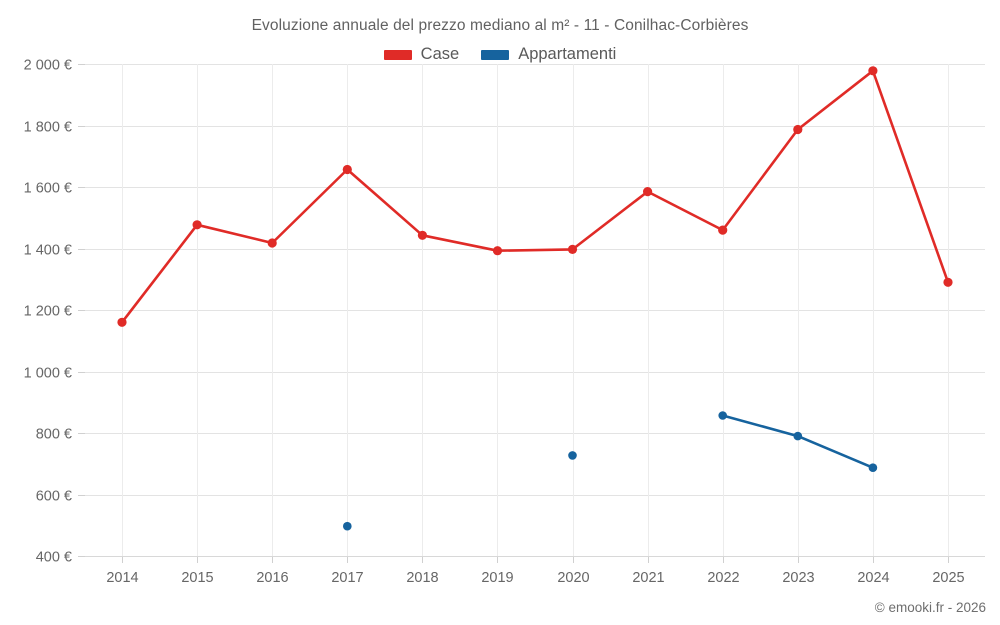  I want to click on y-axis-tick-label: 1 200 €, so click(48, 312).